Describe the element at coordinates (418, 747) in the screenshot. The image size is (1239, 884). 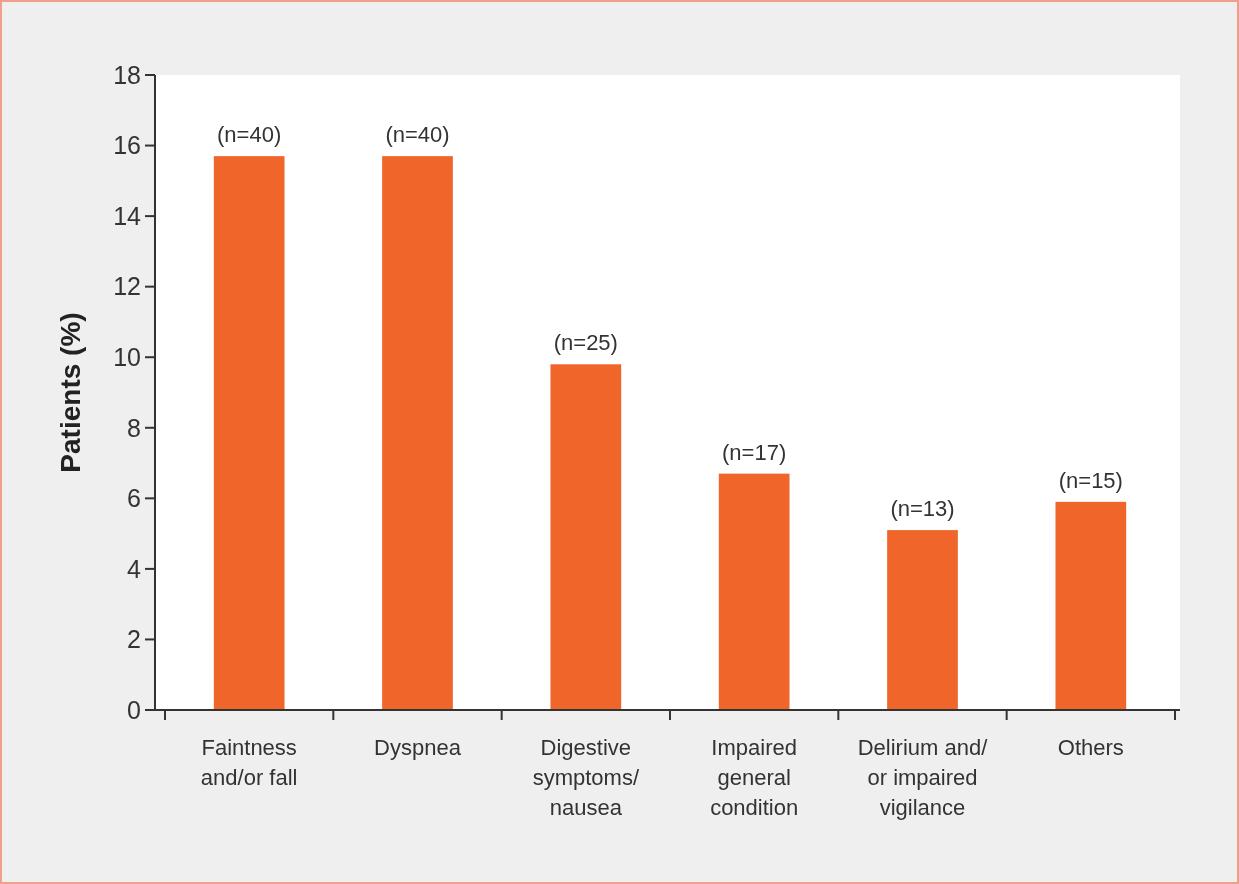
I see `x-tick-label: Dyspnea` at that location.